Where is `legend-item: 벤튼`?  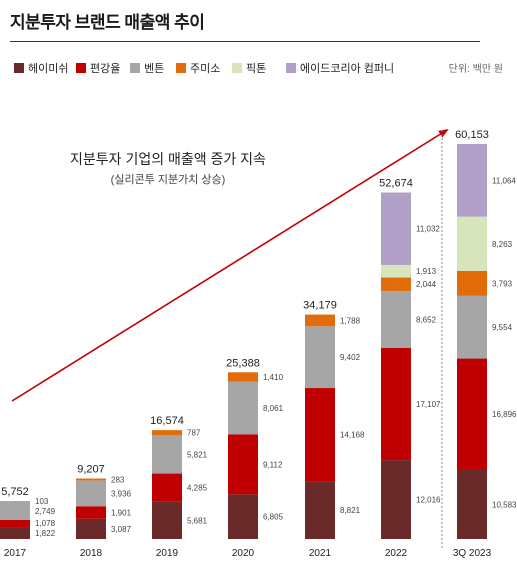 legend-item: 벤튼 is located at coordinates (147, 68).